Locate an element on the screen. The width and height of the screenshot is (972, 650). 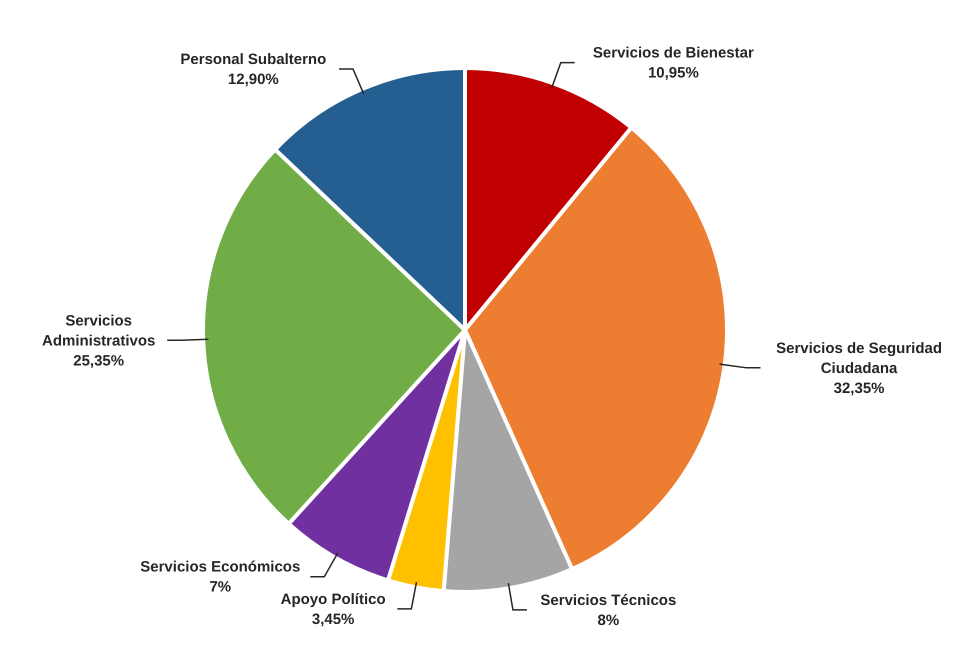
data-label: 12,90% is located at coordinates (253, 79).